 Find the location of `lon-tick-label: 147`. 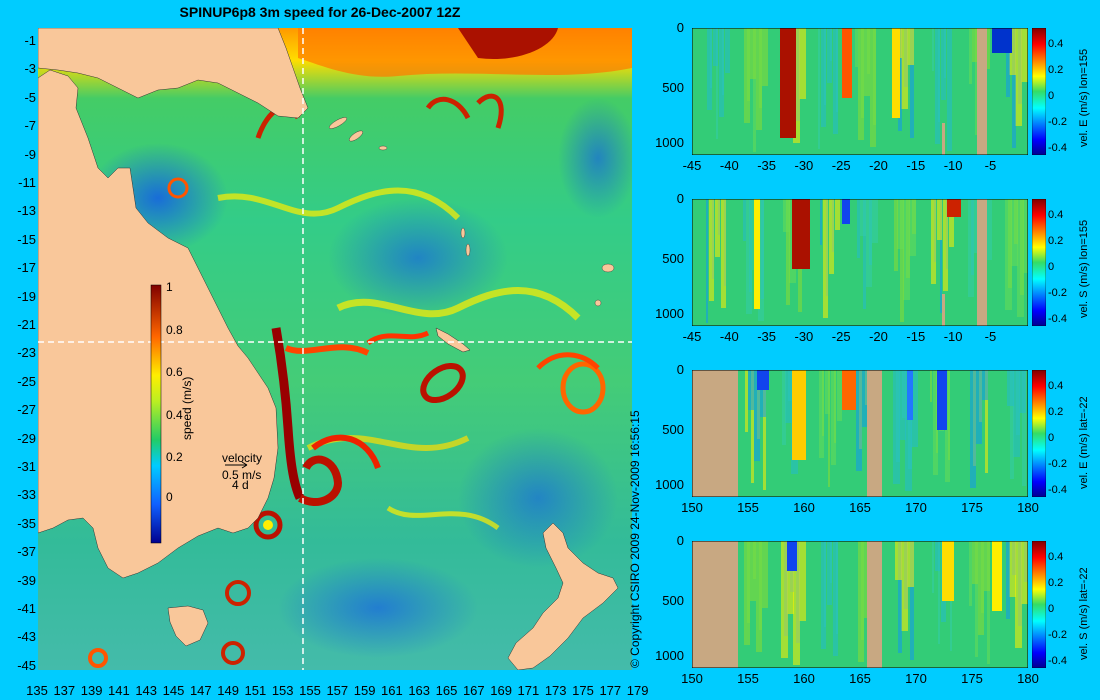

lon-tick-label: 147 is located at coordinates (200, 690).